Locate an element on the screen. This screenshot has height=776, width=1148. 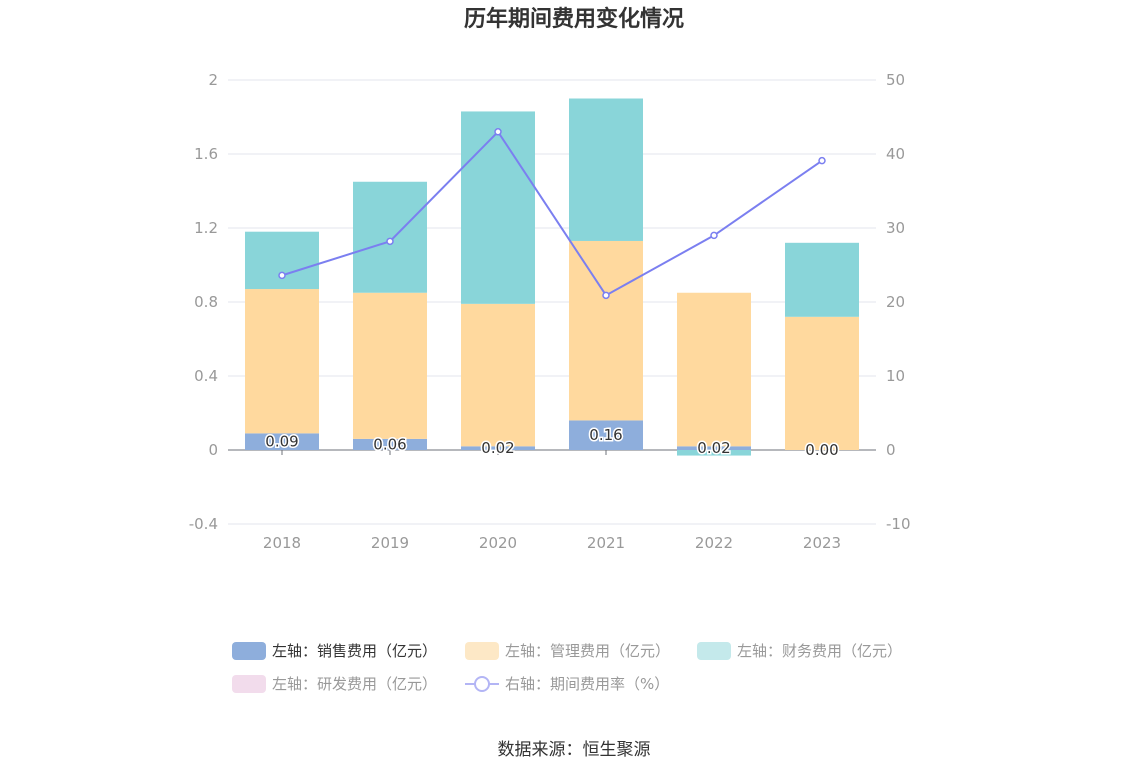
sales-data-label: 0.09 is located at coordinates (281, 442).